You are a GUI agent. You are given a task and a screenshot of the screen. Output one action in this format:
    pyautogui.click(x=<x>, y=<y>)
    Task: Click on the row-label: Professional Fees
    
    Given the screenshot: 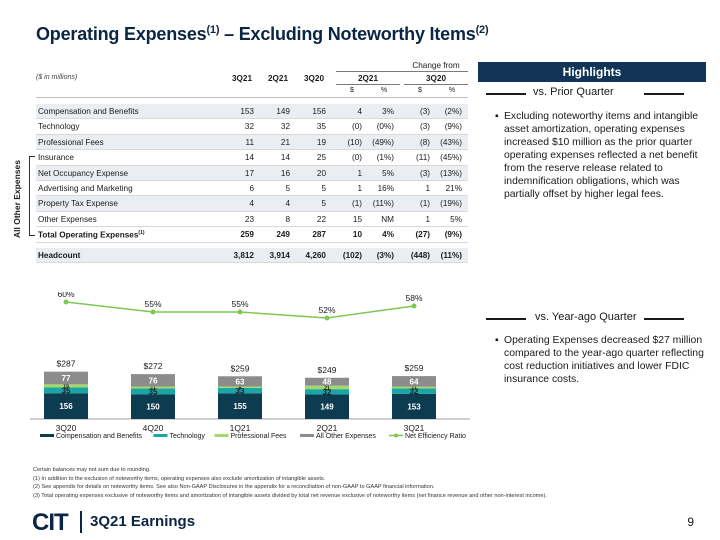 What is the action you would take?
    pyautogui.click(x=71, y=142)
    